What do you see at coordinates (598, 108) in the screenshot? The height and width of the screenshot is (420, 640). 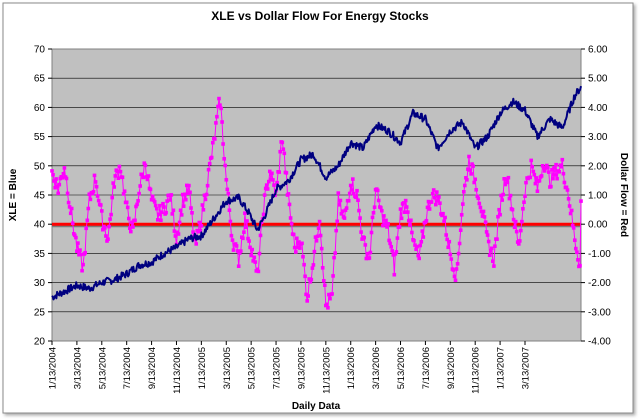 I see `y-right-tick-label: 4.00` at bounding box center [598, 108].